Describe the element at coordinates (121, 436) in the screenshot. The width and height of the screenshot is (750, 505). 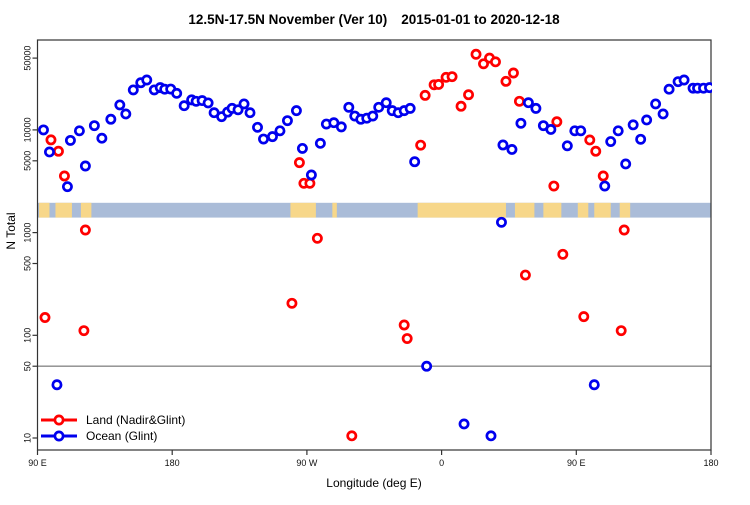
I see `legend-label: Ocean (Glint)` at that location.